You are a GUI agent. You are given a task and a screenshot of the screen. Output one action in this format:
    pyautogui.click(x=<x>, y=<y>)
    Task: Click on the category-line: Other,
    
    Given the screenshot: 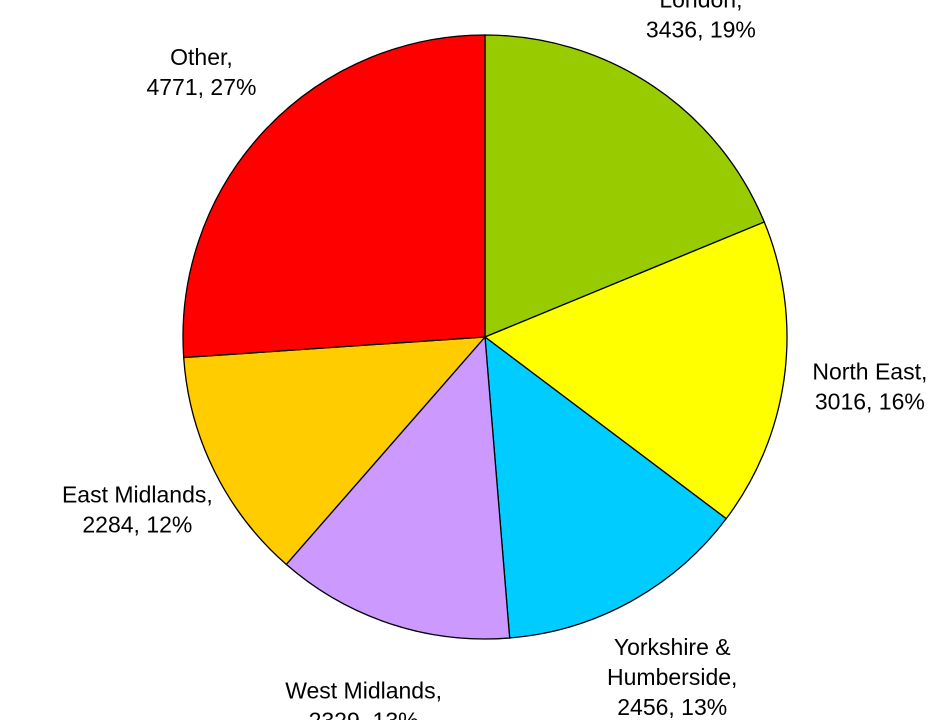 What is the action you would take?
    pyautogui.click(x=201, y=57)
    